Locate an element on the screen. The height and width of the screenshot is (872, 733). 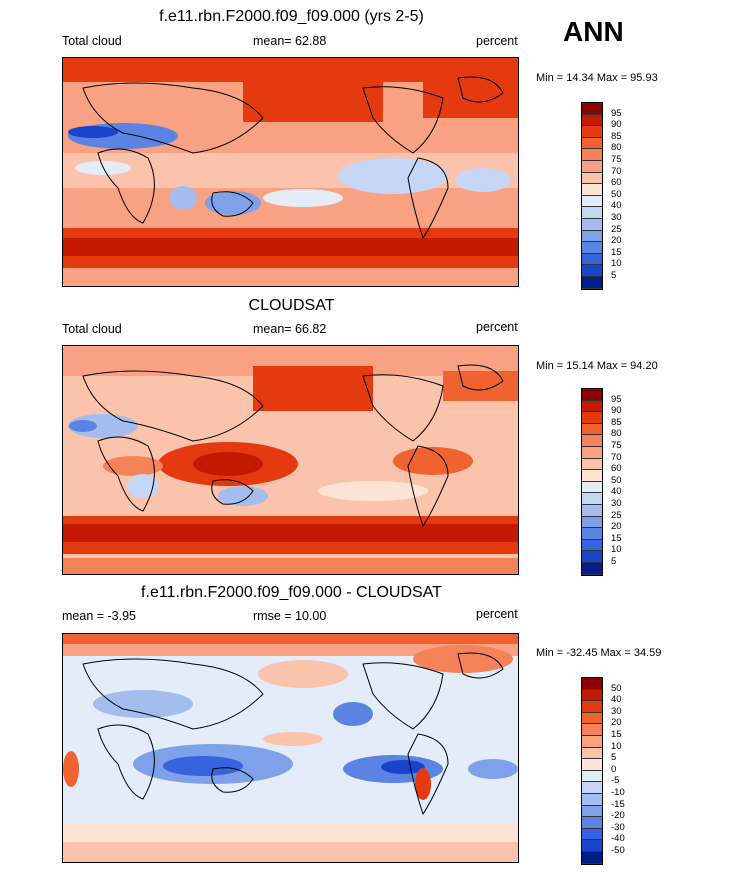
panel-2-variable-label: Total cloud is located at coordinates (92, 329).